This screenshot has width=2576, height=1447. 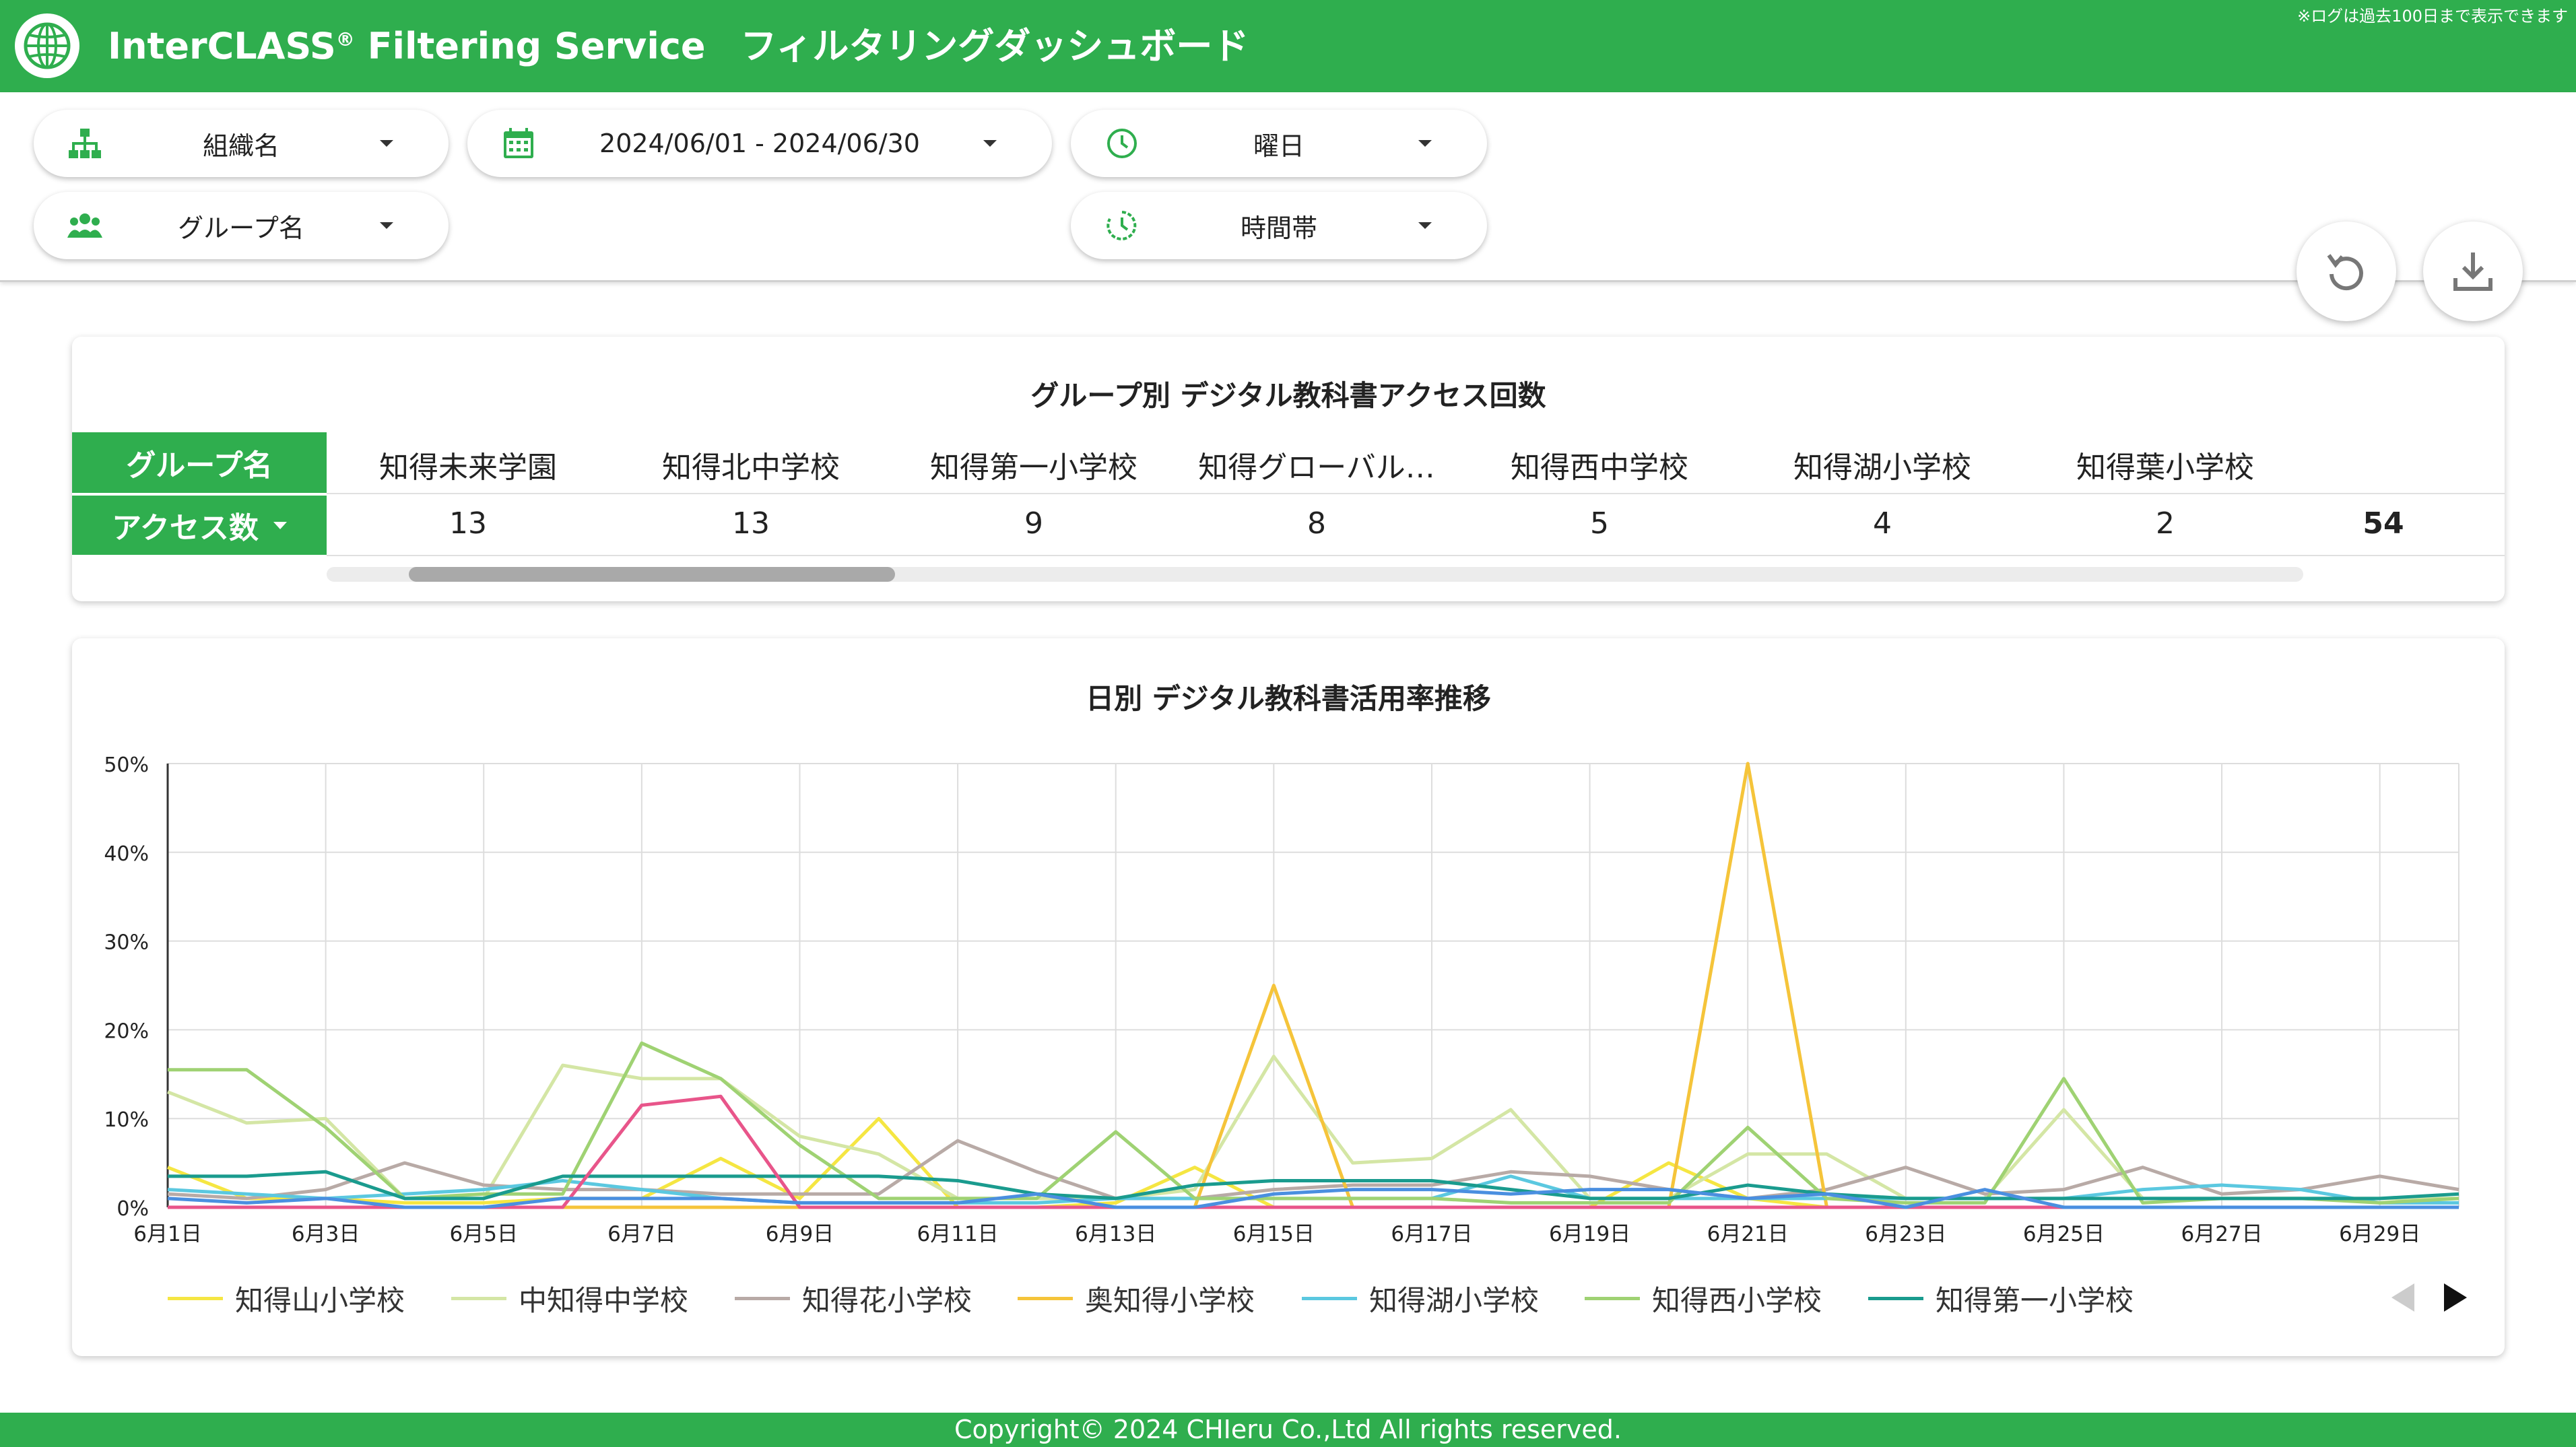 I want to click on legend-next-icon, so click(x=2455, y=1297).